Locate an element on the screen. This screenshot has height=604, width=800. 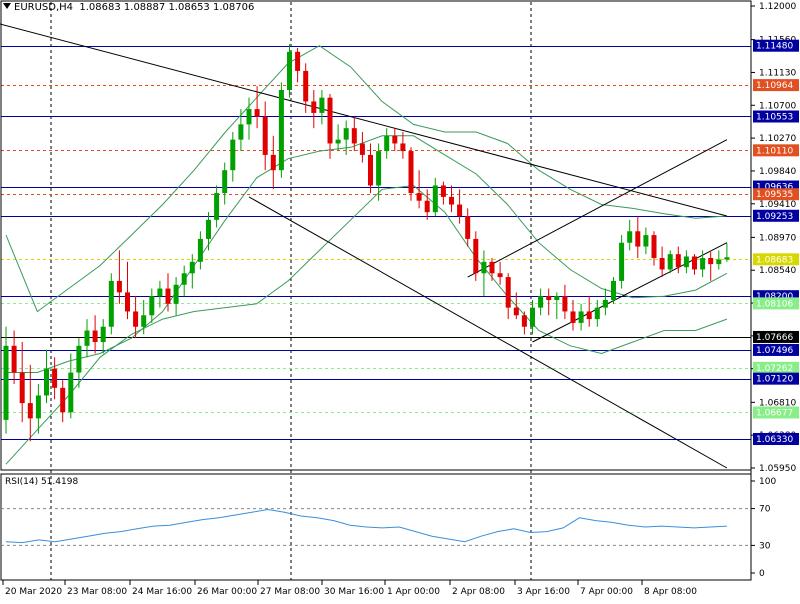
dropdown-triangle-icon is located at coordinates (7, 6).